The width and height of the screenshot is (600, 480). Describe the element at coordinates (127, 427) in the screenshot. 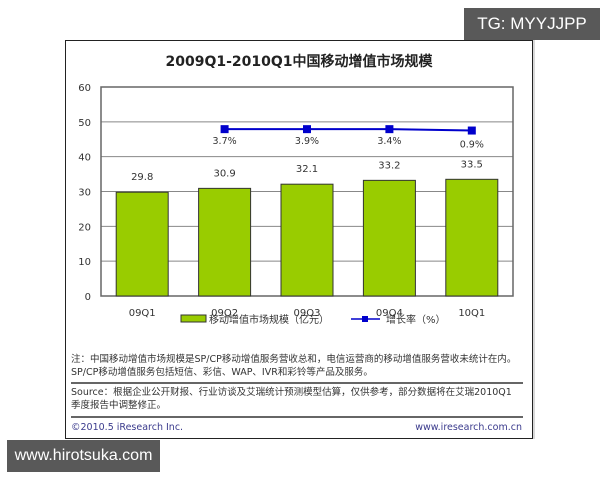

I see `copyright-text: ©2010.5 iResearch Inc.` at that location.